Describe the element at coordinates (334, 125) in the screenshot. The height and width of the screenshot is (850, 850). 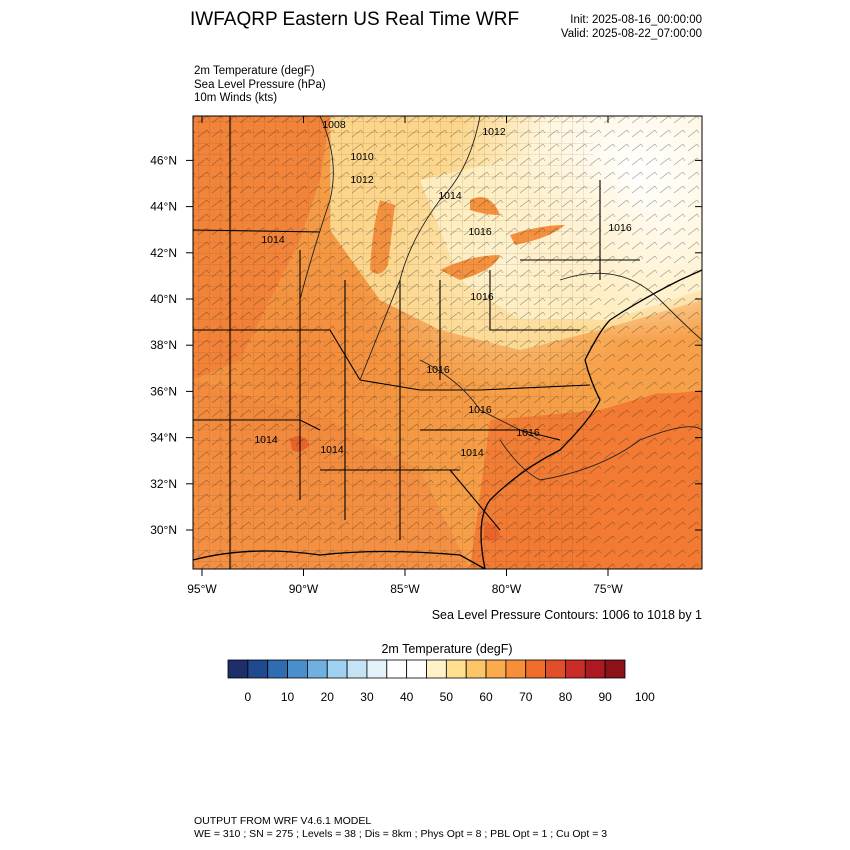
I see `slp-label: 1008` at that location.